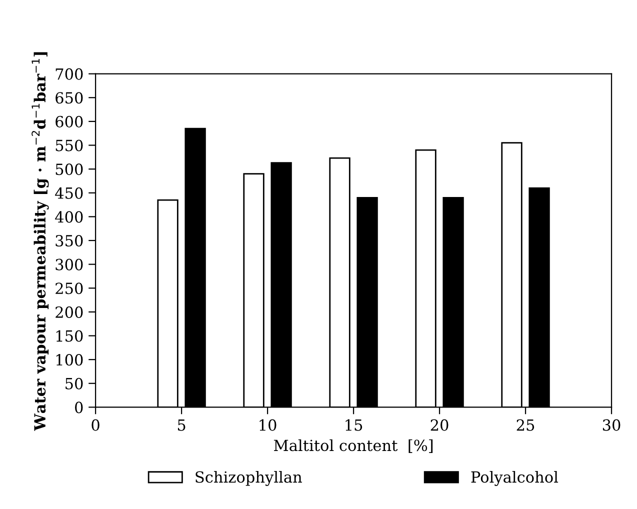 This screenshot has height=509, width=637. What do you see at coordinates (69, 74) in the screenshot?
I see `y-tick-label: 700` at bounding box center [69, 74].